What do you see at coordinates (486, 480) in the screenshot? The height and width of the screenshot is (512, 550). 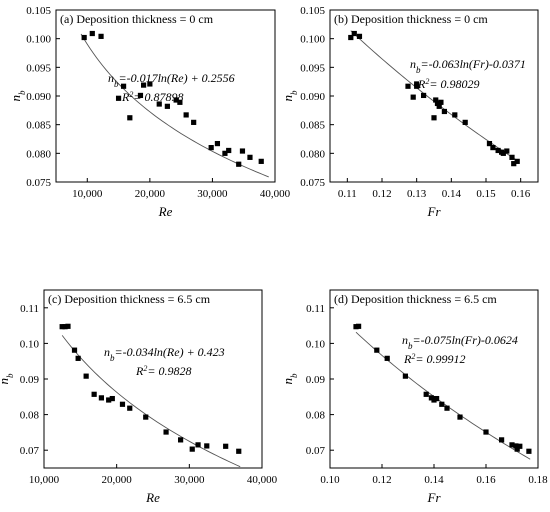 I see `x-tick-label: 0.16` at bounding box center [486, 480].